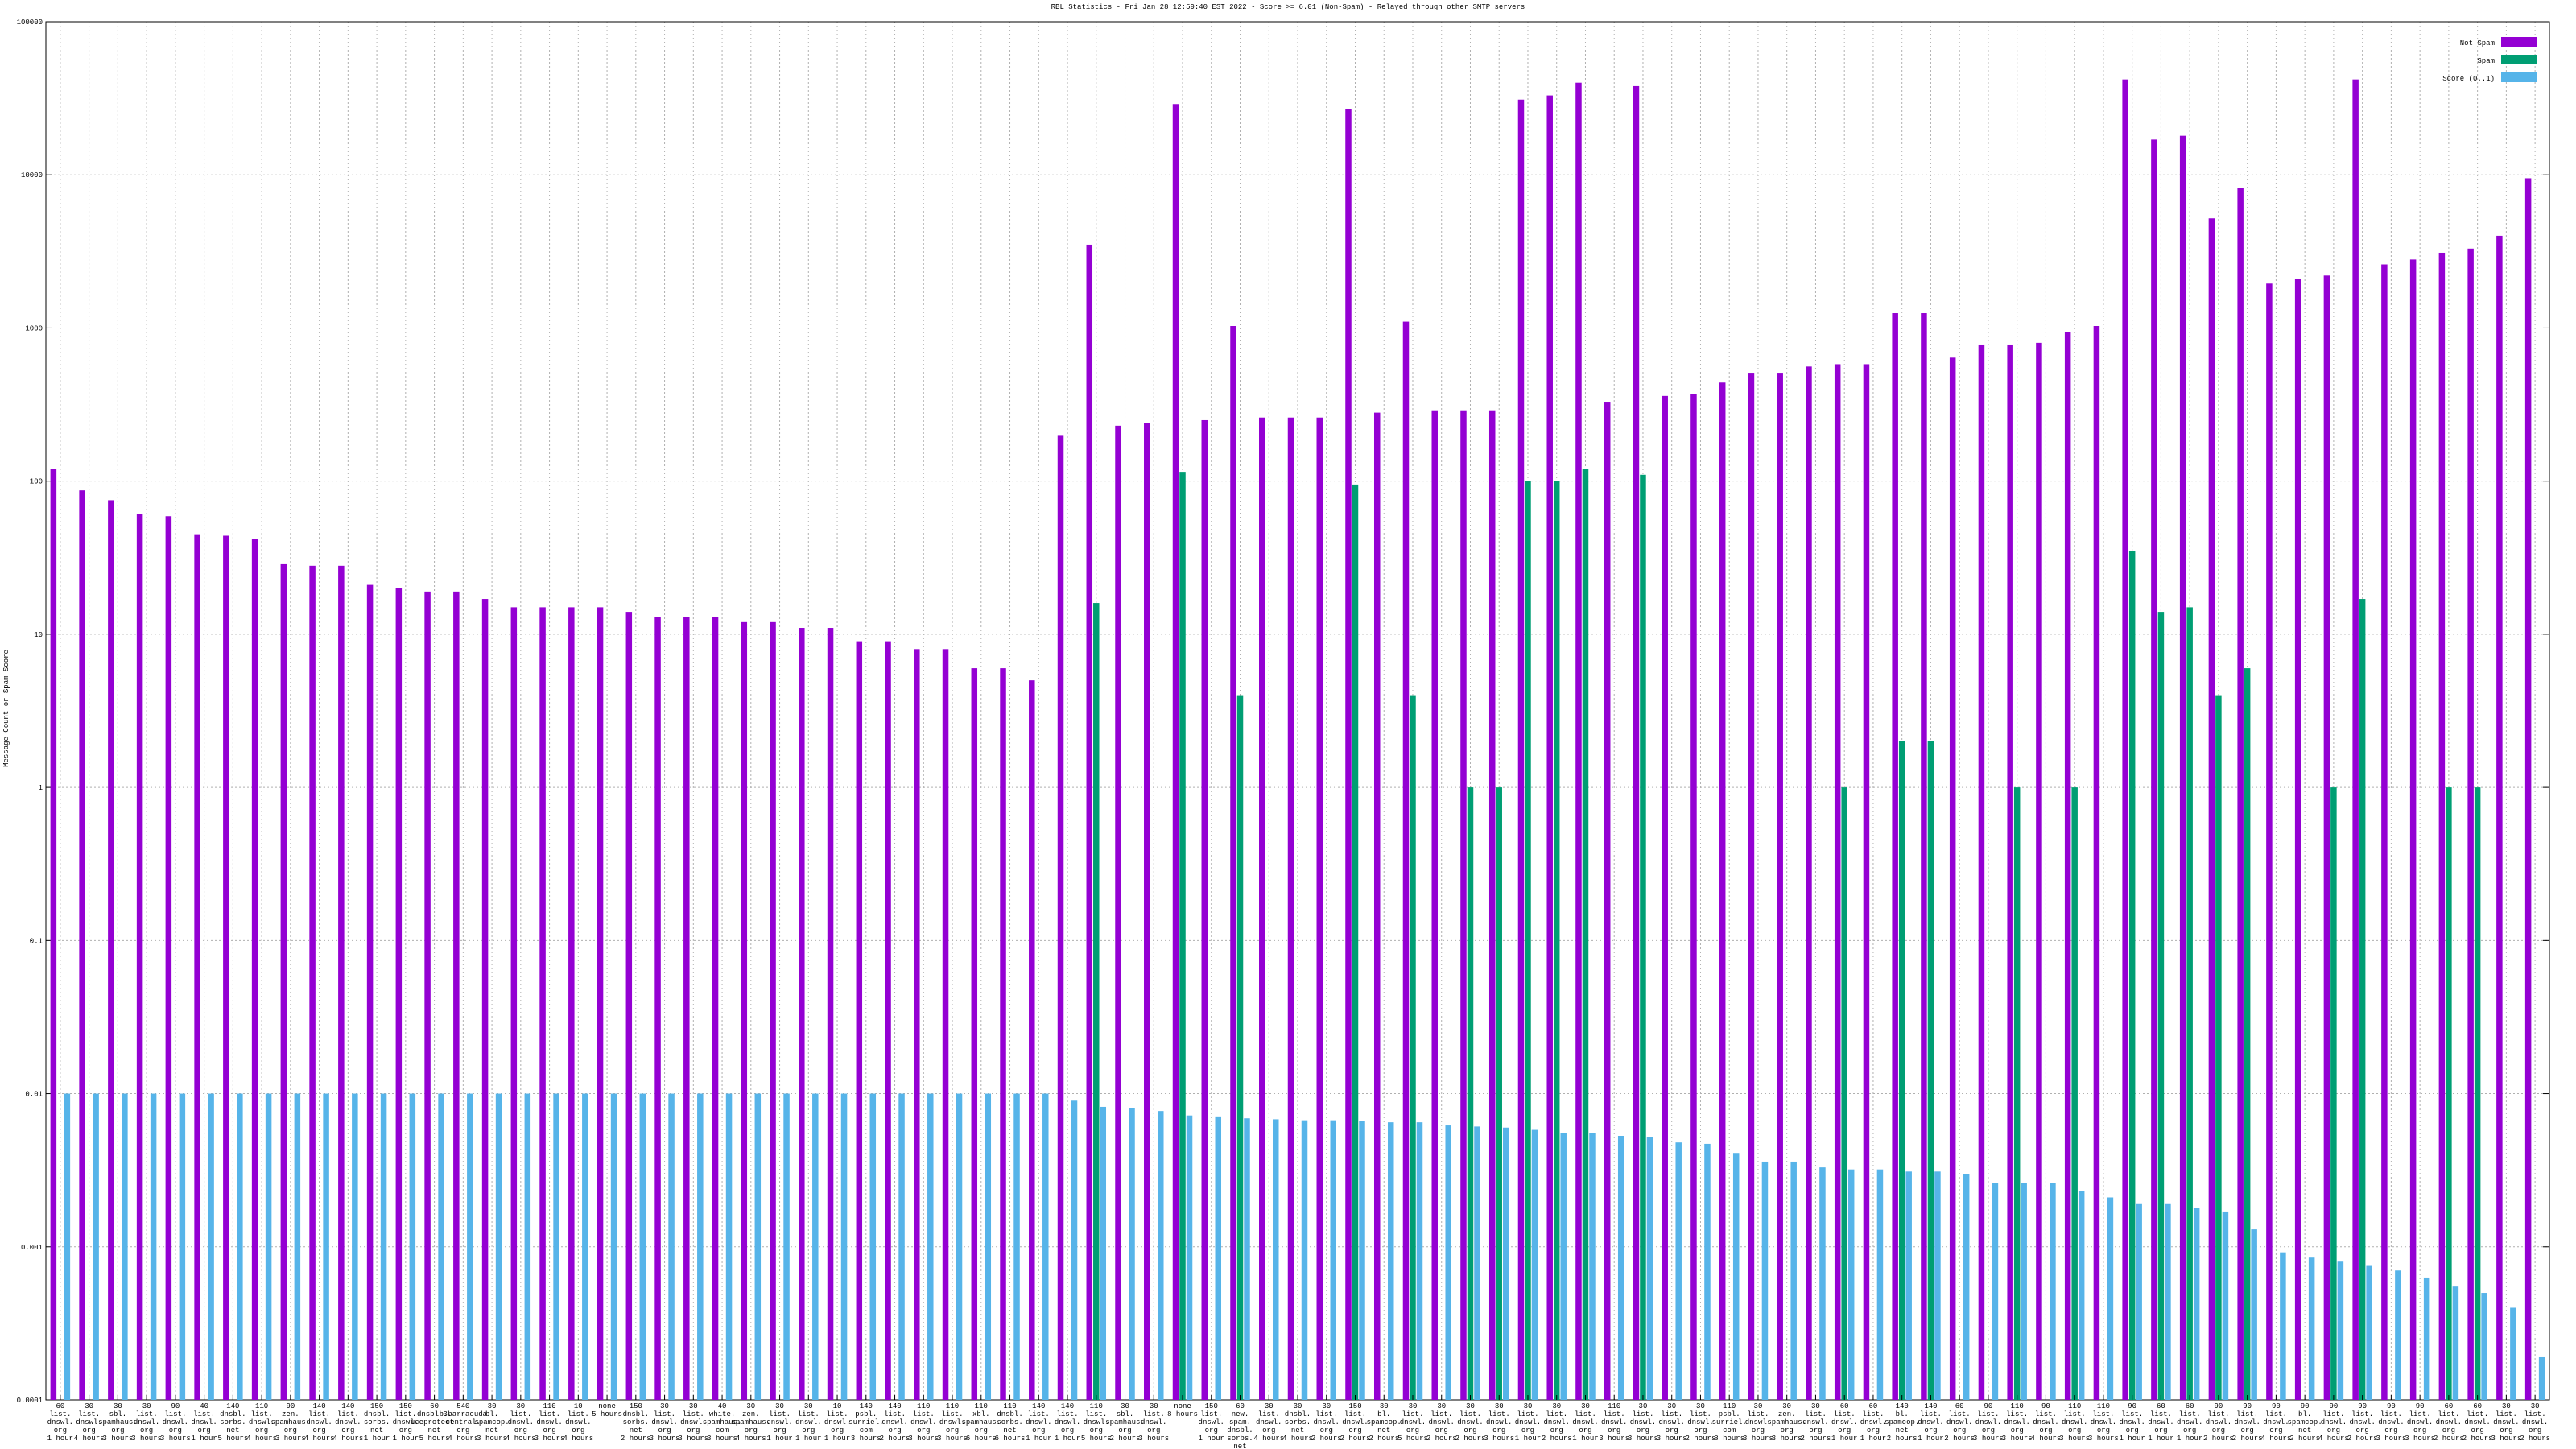  I want to click on x-tick-label: 150 dnsbl. sorbs. net 2 hours, so click(636, 1422).